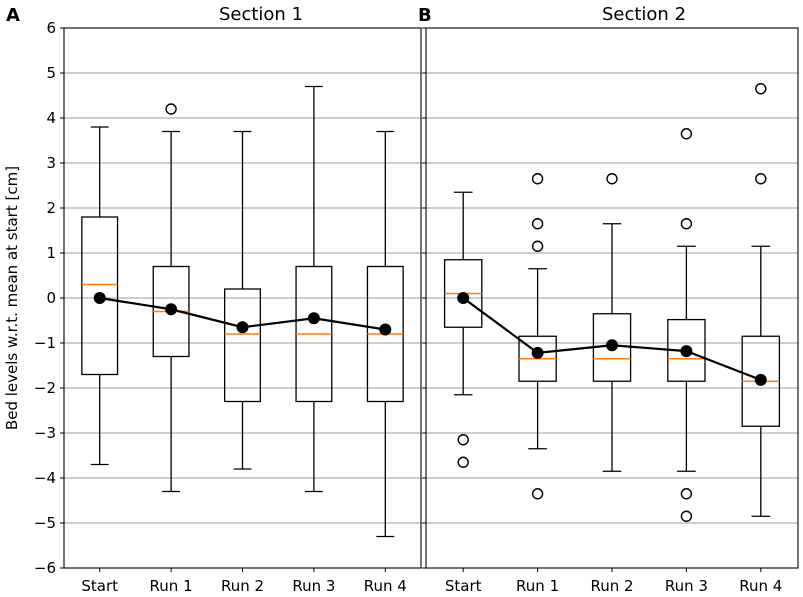  What do you see at coordinates (425, 15) in the screenshot?
I see `panel-letter: B` at bounding box center [425, 15].